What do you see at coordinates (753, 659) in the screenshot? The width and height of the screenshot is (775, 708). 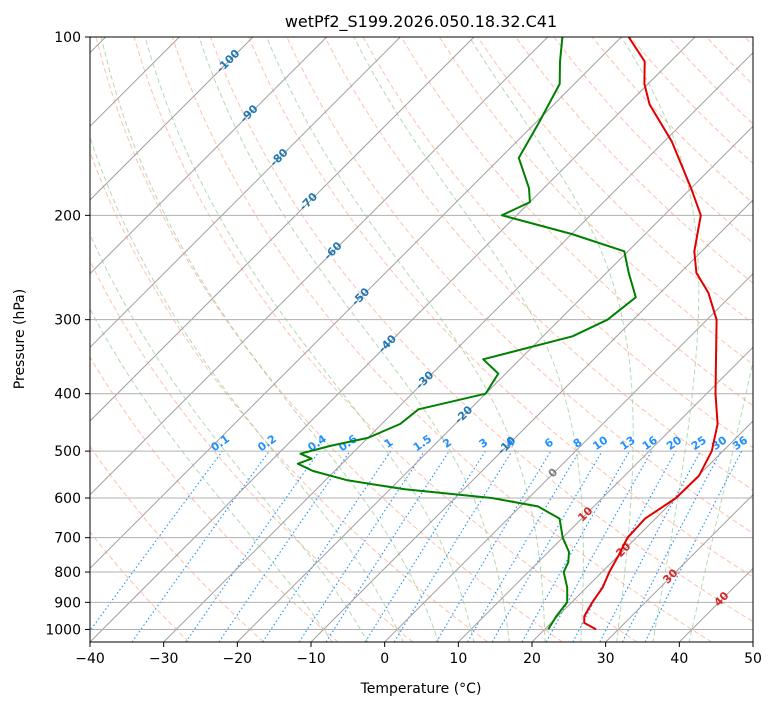 I see `x-tick-label: 50` at bounding box center [753, 659].